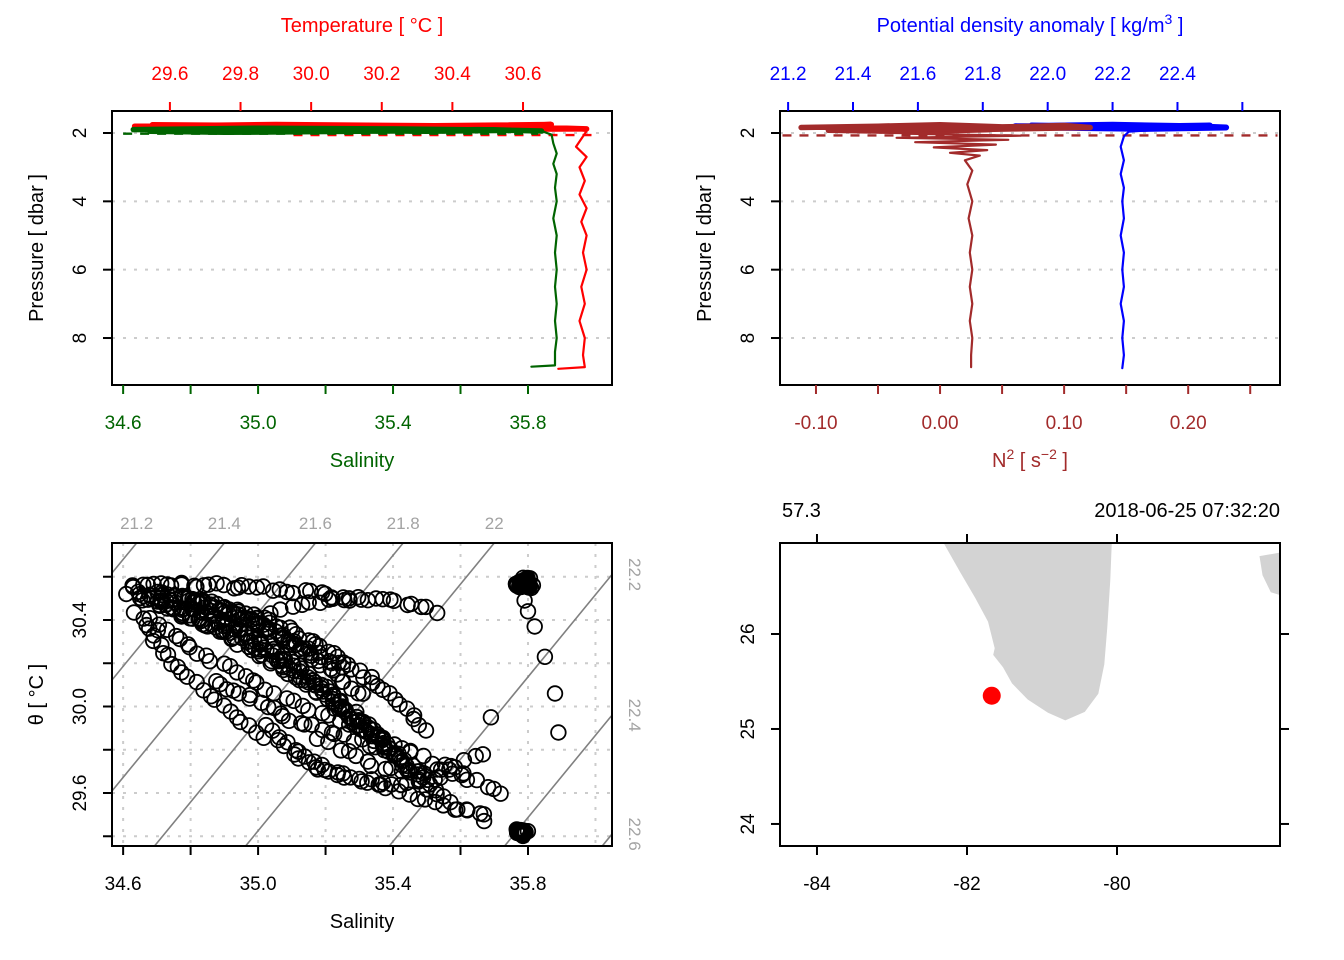 The height and width of the screenshot is (960, 1344). I want to click on tick-label: 22.0, so click(1047, 74).